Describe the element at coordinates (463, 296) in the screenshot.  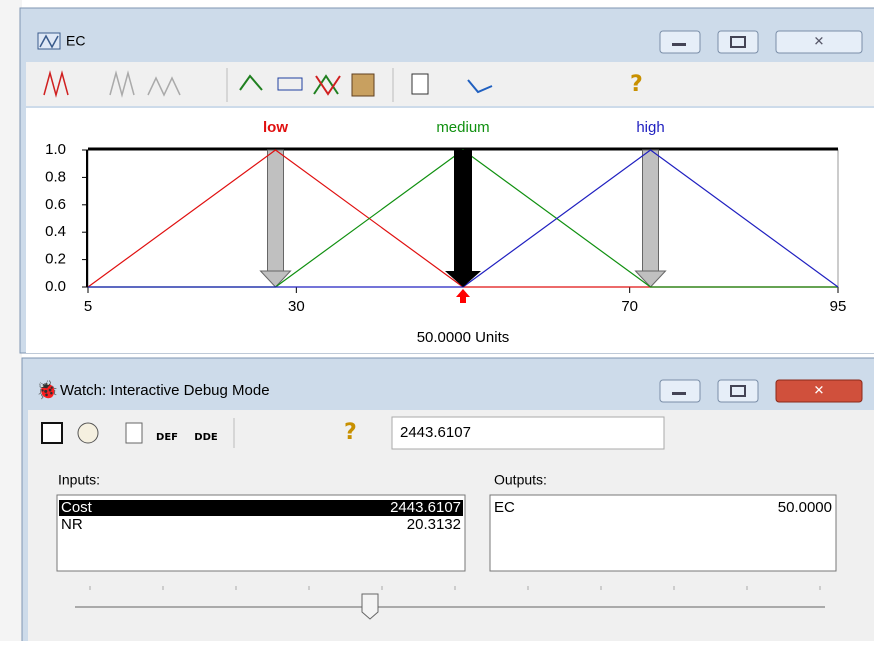
I see `crisp-marker` at that location.